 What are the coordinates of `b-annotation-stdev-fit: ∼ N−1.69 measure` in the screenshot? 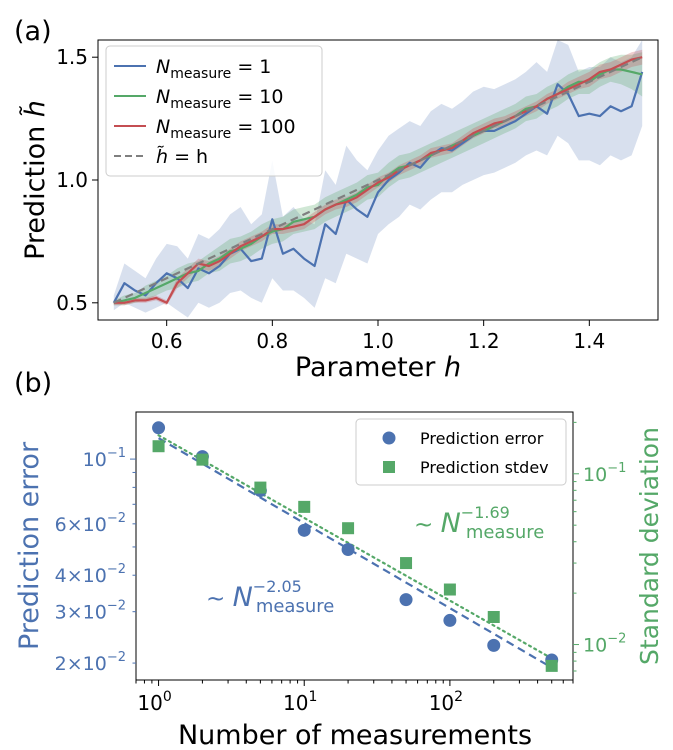 It's located at (479, 523).